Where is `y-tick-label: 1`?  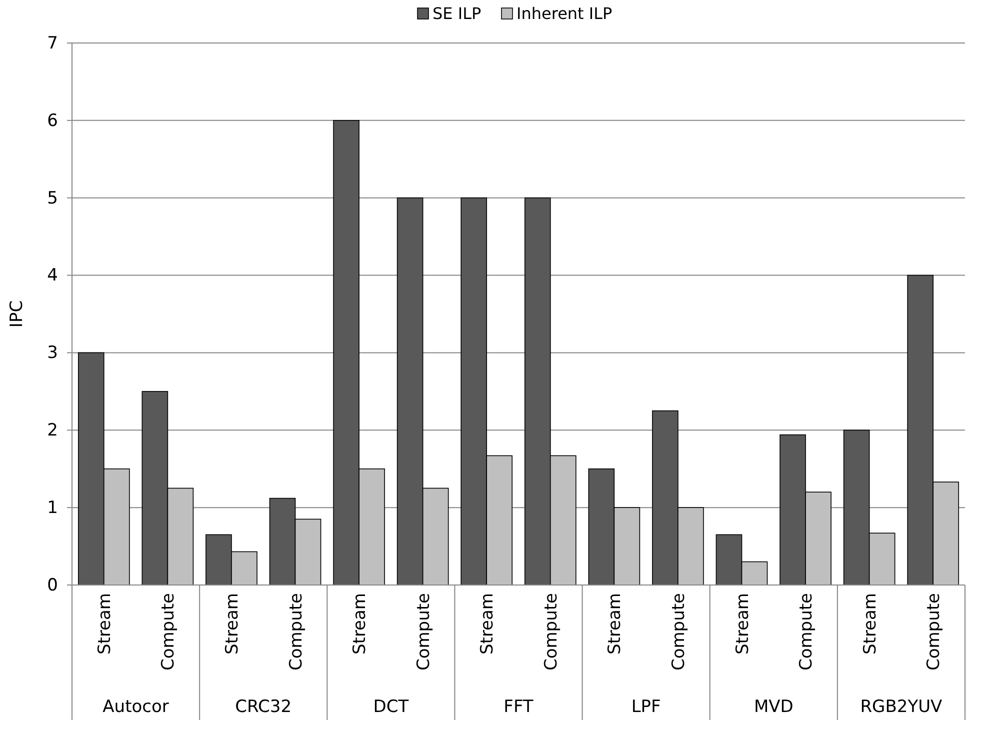 y-tick-label: 1 is located at coordinates (52, 508).